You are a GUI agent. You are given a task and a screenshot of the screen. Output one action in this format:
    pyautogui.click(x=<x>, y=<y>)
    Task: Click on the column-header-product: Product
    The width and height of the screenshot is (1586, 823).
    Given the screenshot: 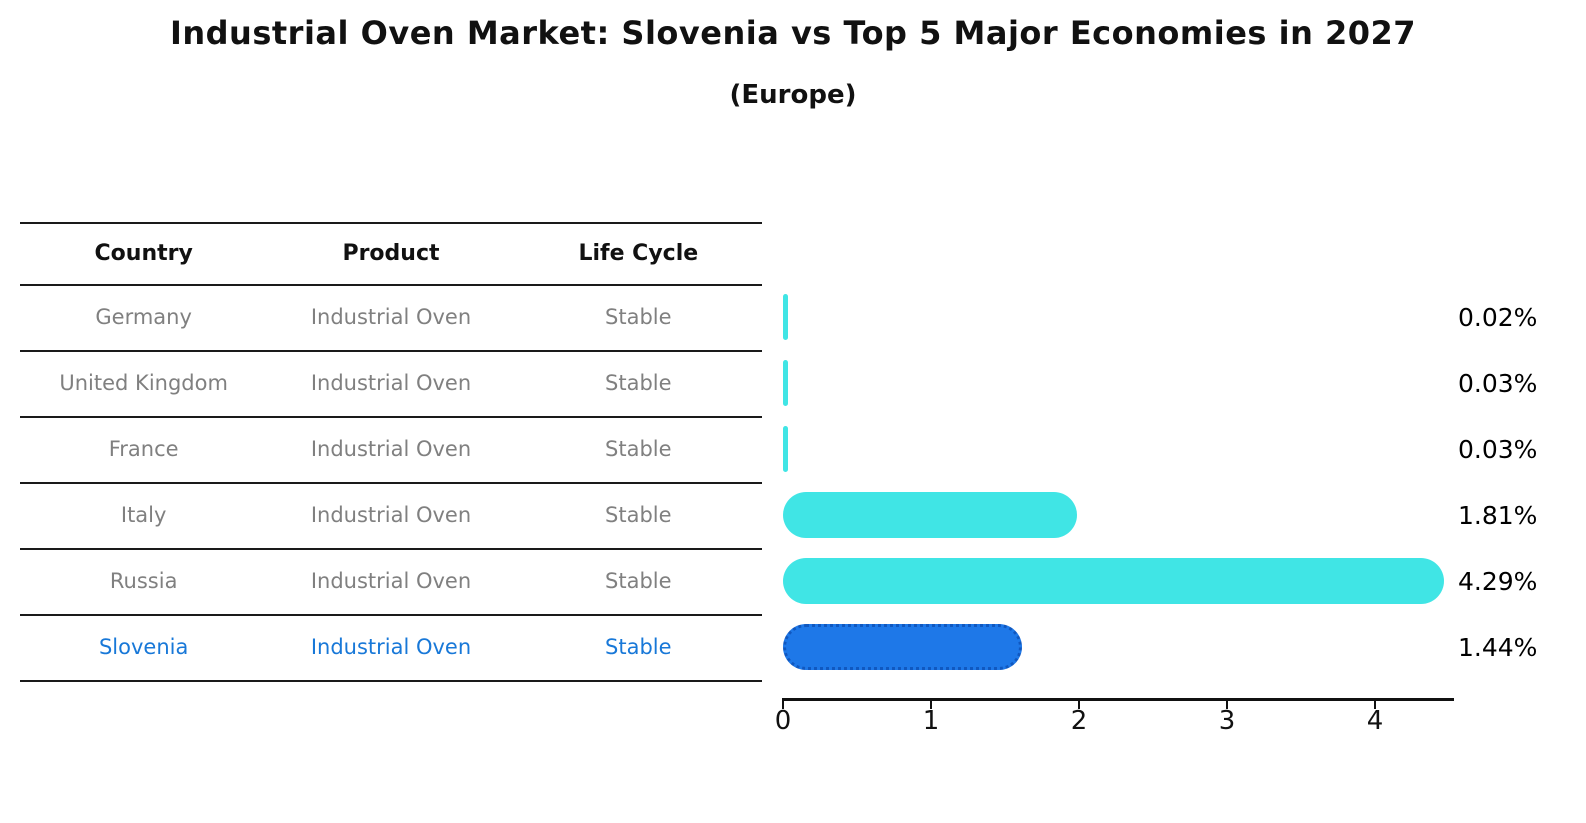 What is the action you would take?
    pyautogui.click(x=391, y=253)
    